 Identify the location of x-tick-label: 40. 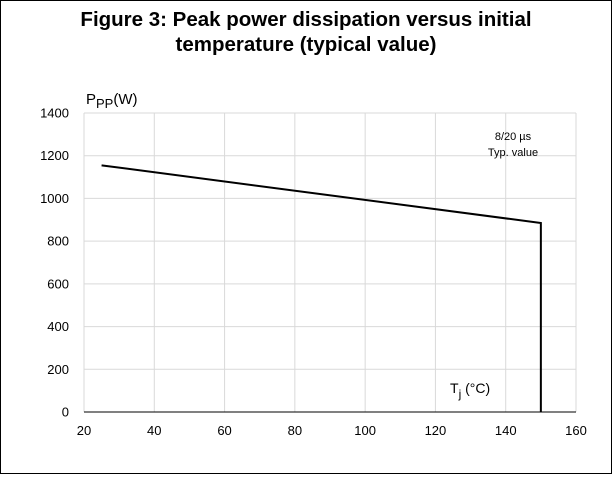
(154, 430).